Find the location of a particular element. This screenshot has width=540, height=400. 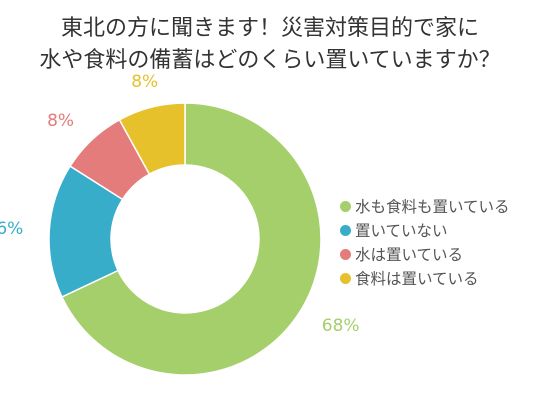

legend-label-1: 置いていない is located at coordinates (401, 231).